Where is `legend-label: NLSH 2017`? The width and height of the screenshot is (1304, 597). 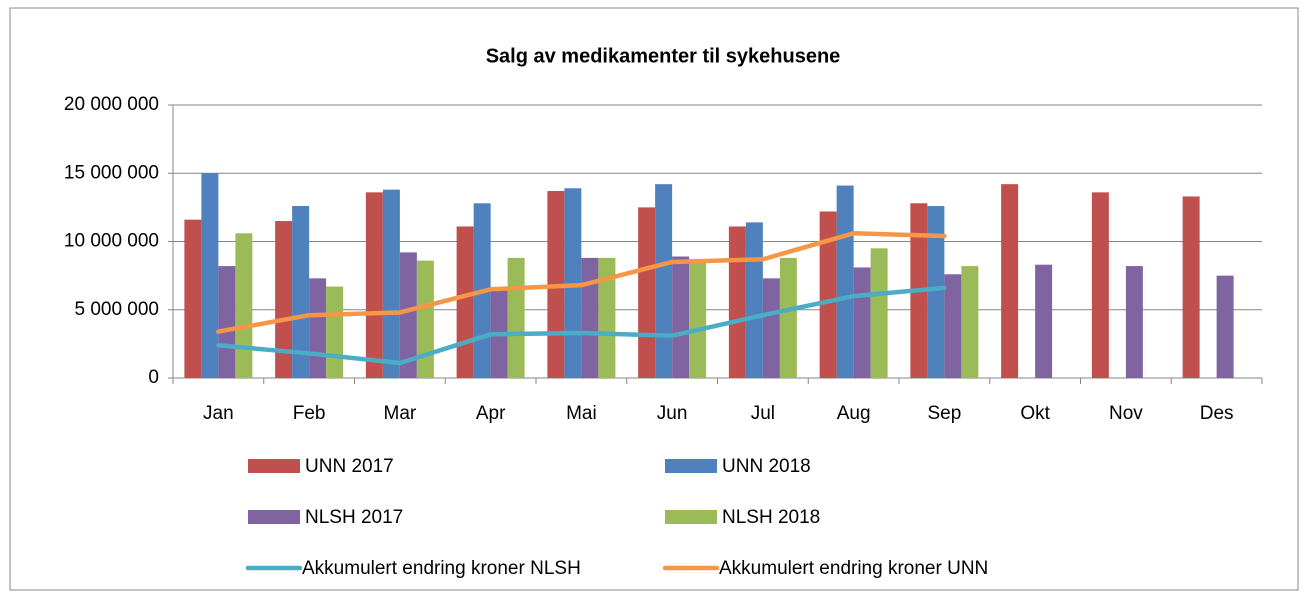
legend-label: NLSH 2017 is located at coordinates (354, 517).